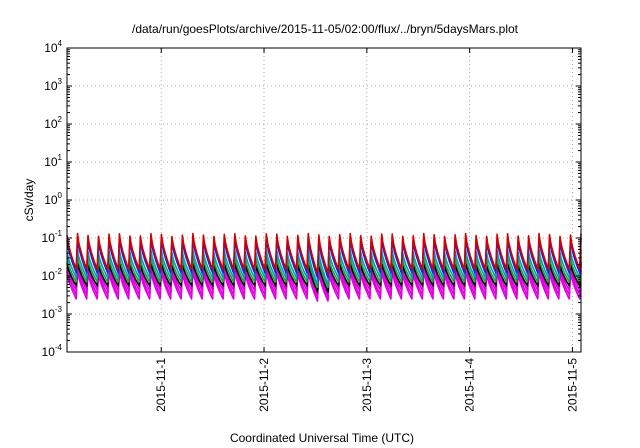 Image resolution: width=640 pixels, height=448 pixels. What do you see at coordinates (59, 347) in the screenshot?
I see `y-tick-exponent: -4` at bounding box center [59, 347].